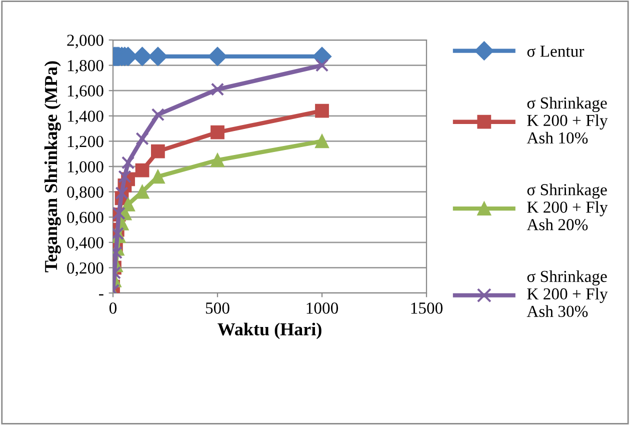  What do you see at coordinates (85, 244) in the screenshot?
I see `y-tick-label: 0,400` at bounding box center [85, 244].